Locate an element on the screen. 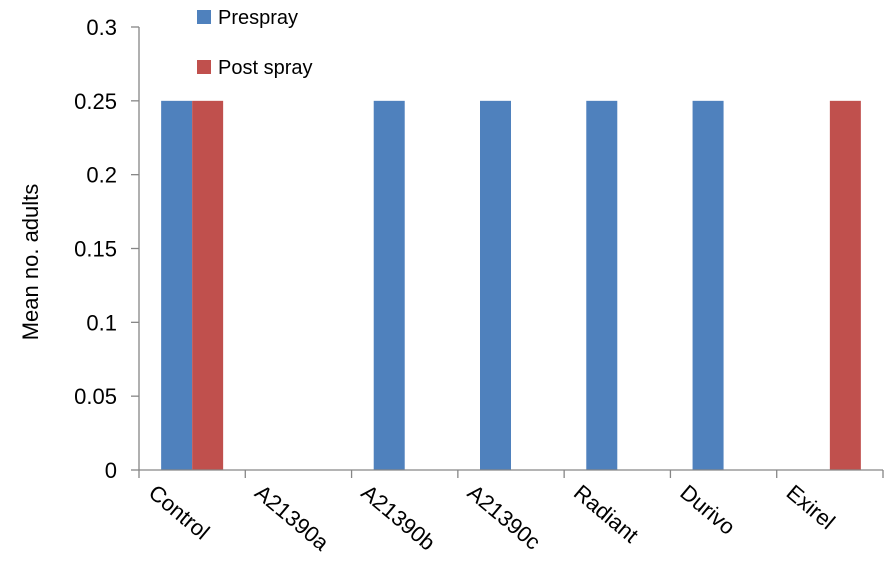 Image resolution: width=888 pixels, height=587 pixels. bar-prespray-radiant is located at coordinates (602, 285).